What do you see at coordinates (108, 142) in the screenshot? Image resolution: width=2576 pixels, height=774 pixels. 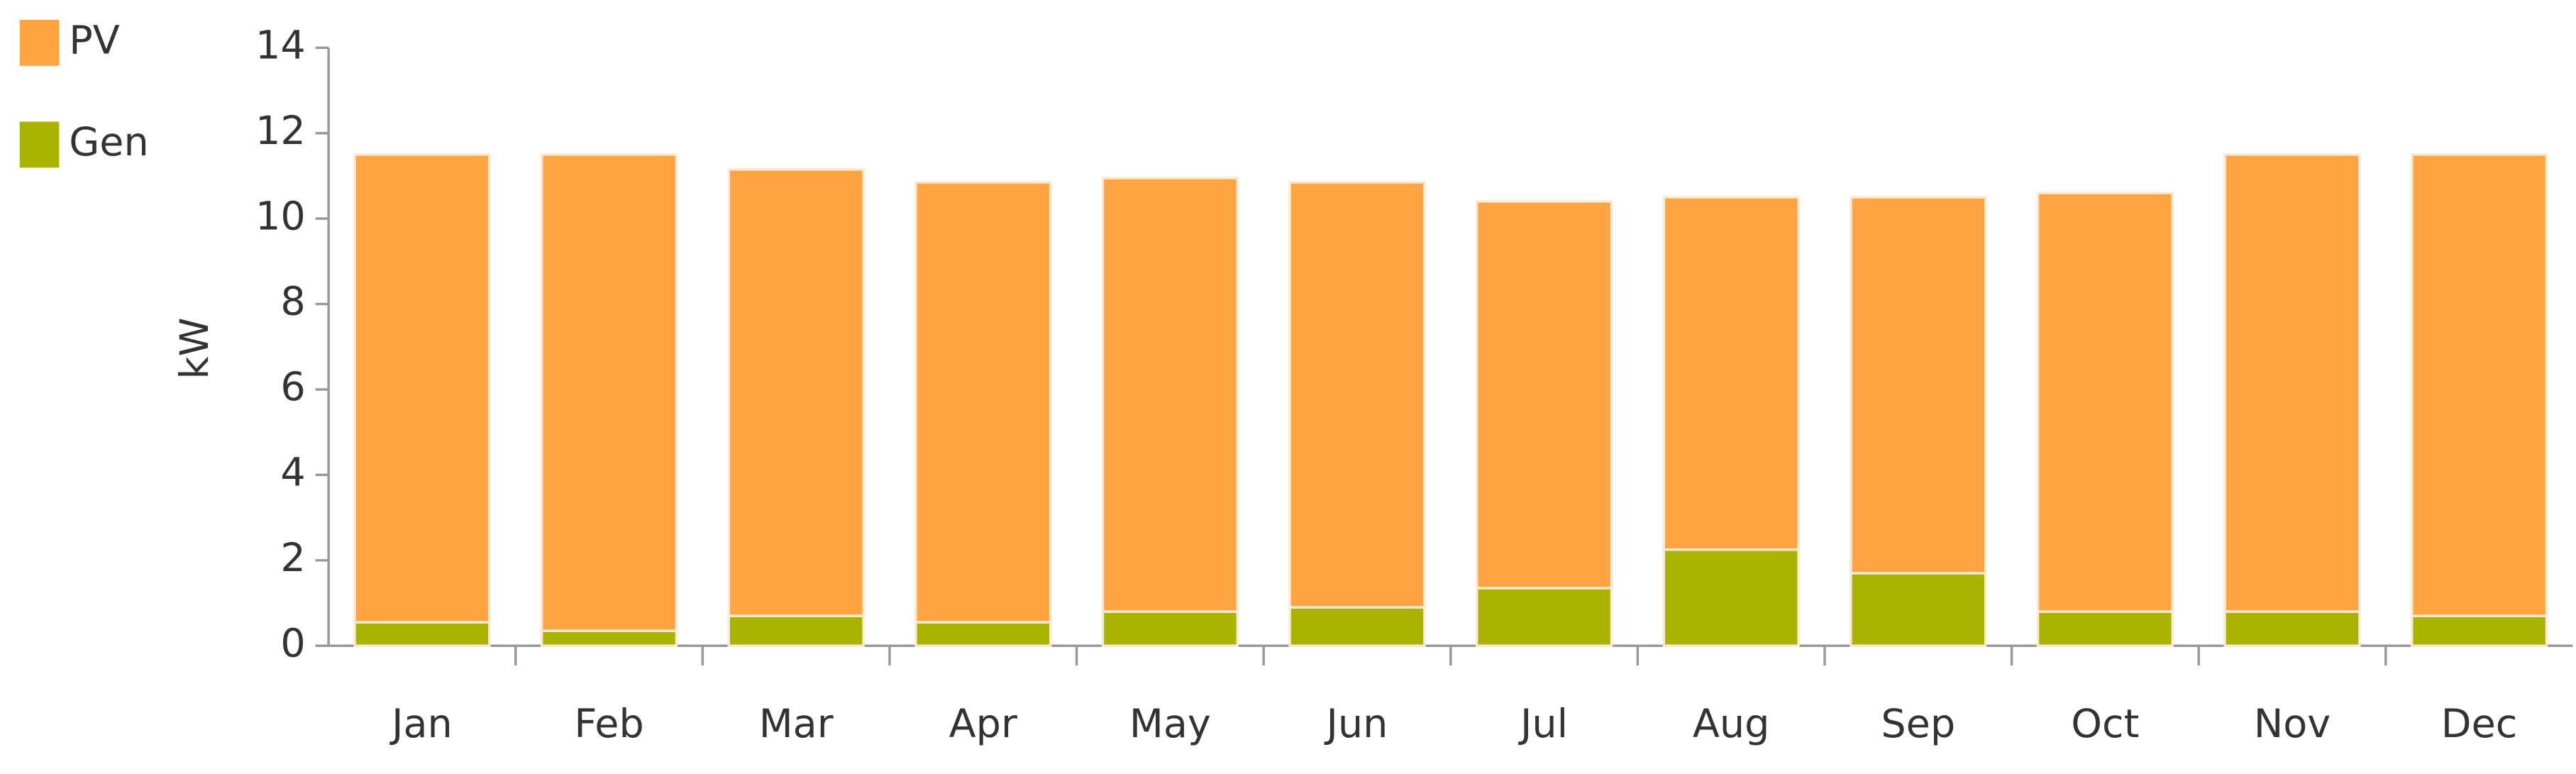 I see `legend-label: Gen` at bounding box center [108, 142].